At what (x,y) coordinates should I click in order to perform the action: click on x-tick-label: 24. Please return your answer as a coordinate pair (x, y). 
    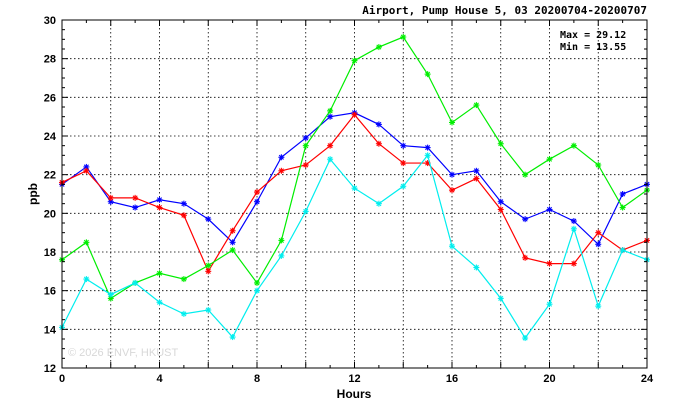
    Looking at the image, I should click on (647, 379).